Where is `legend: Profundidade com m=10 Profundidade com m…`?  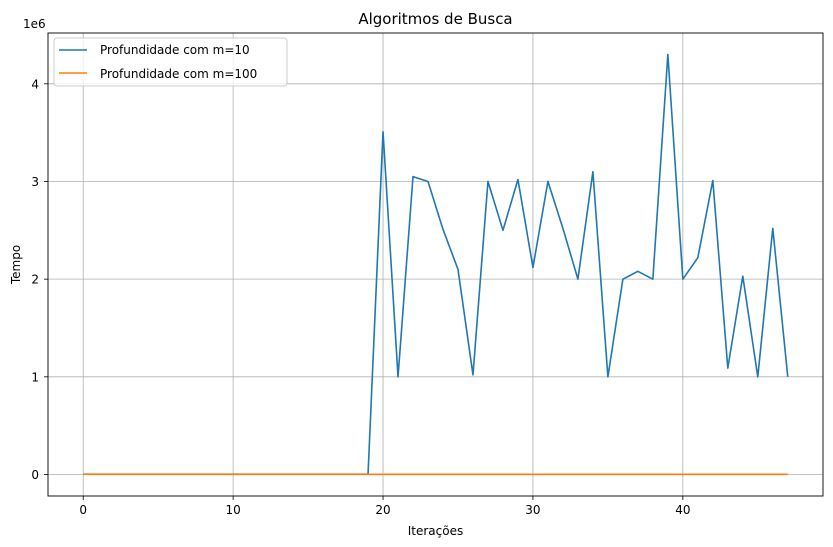
legend: Profundidade com m=10 Profundidade com m… is located at coordinates (170, 62).